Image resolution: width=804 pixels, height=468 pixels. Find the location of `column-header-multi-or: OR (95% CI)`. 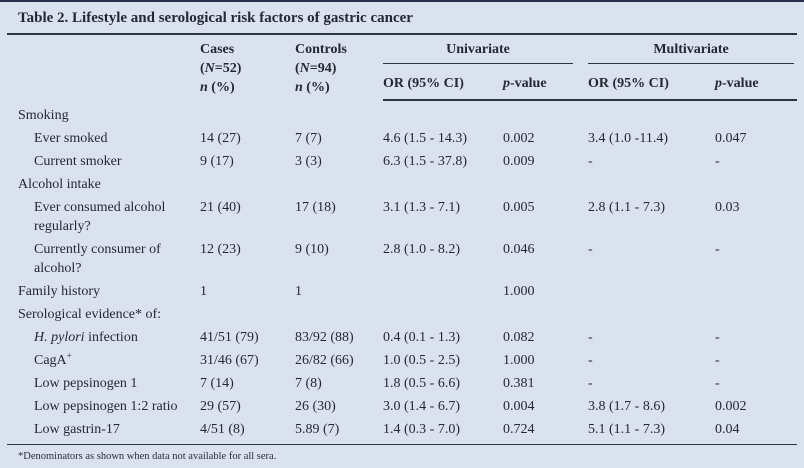

column-header-multi-or: OR (95% CI) is located at coordinates (652, 82).